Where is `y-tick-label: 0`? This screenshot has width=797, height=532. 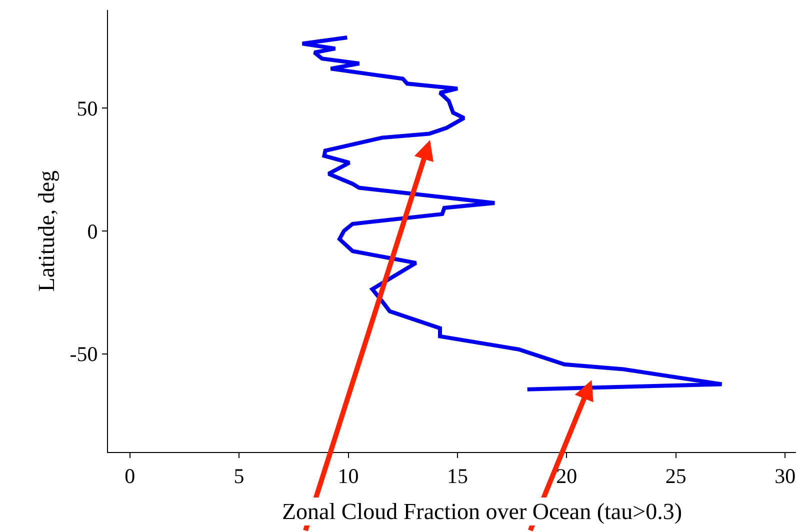 y-tick-label: 0 is located at coordinates (92, 231).